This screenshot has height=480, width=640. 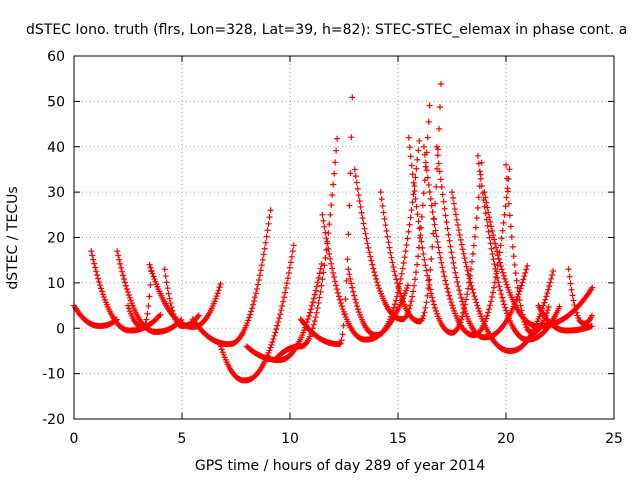 I want to click on y-tick-label: 20, so click(x=56, y=239).